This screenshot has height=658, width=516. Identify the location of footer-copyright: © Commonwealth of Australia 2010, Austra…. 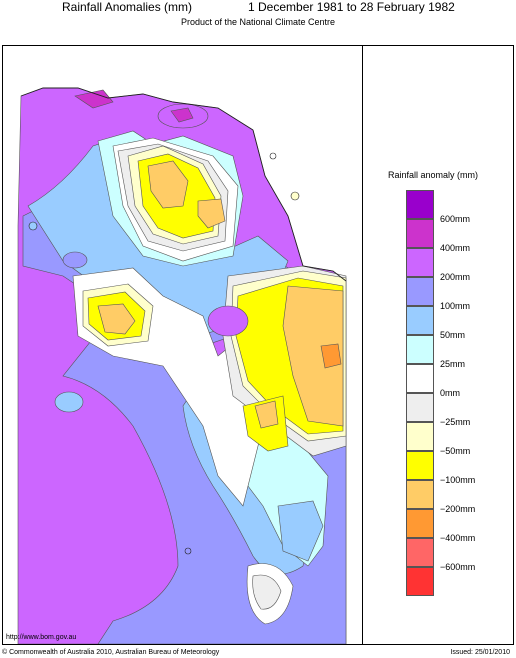
(111, 652).